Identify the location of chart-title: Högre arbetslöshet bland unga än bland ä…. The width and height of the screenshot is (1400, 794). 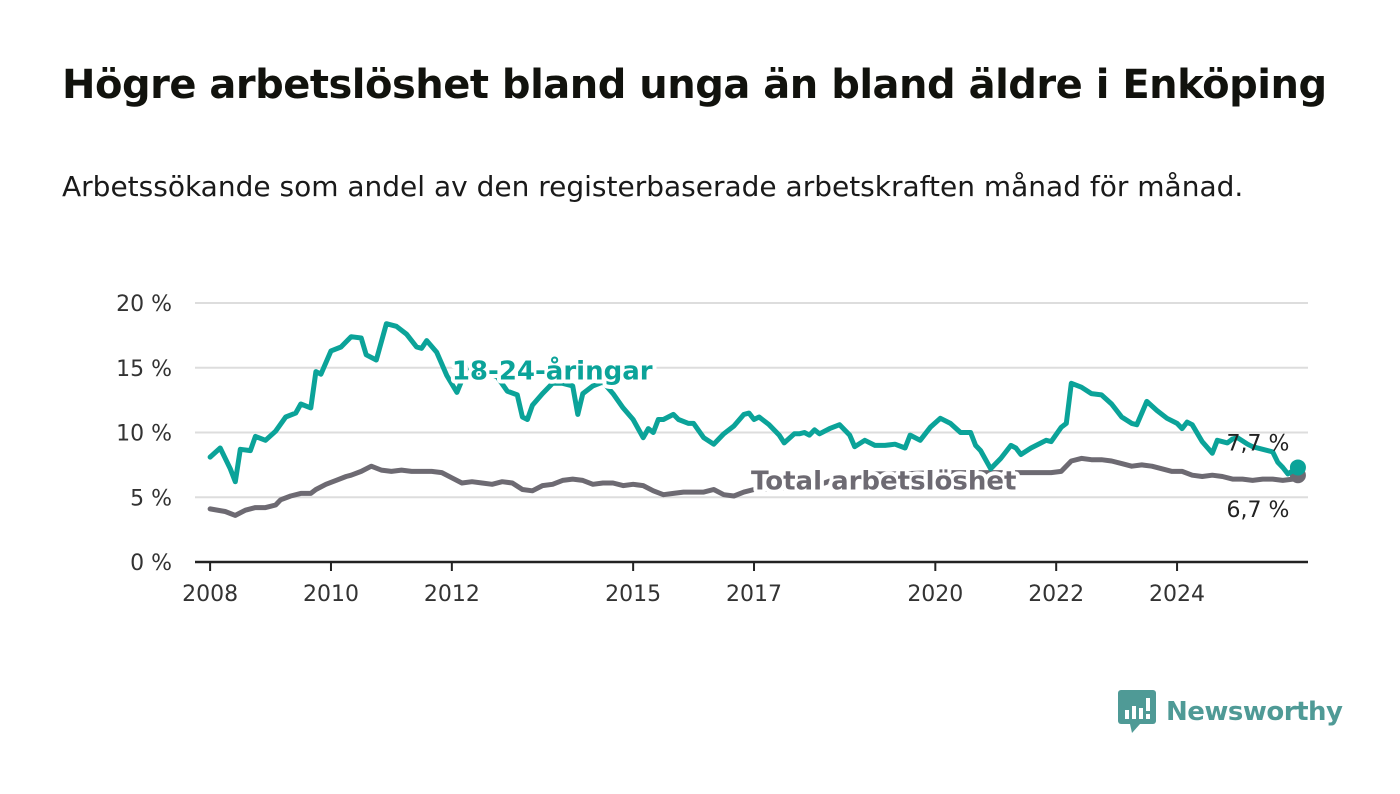
(694, 85).